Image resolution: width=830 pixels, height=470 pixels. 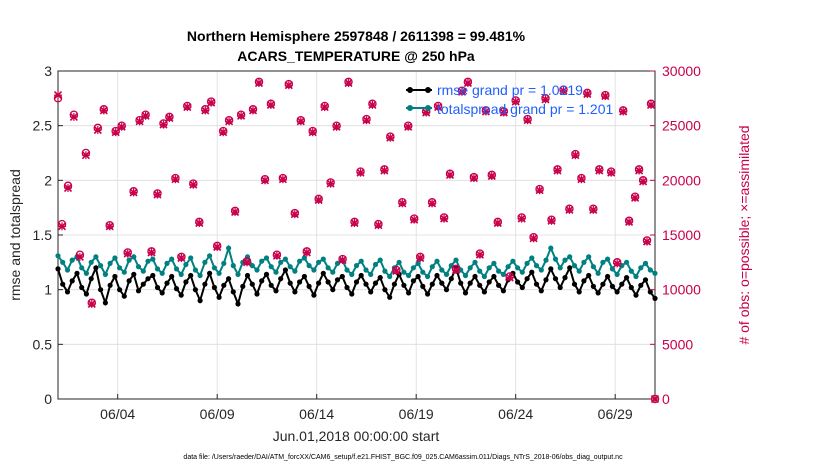 I want to click on y-tick-label: 0, so click(x=48, y=399).